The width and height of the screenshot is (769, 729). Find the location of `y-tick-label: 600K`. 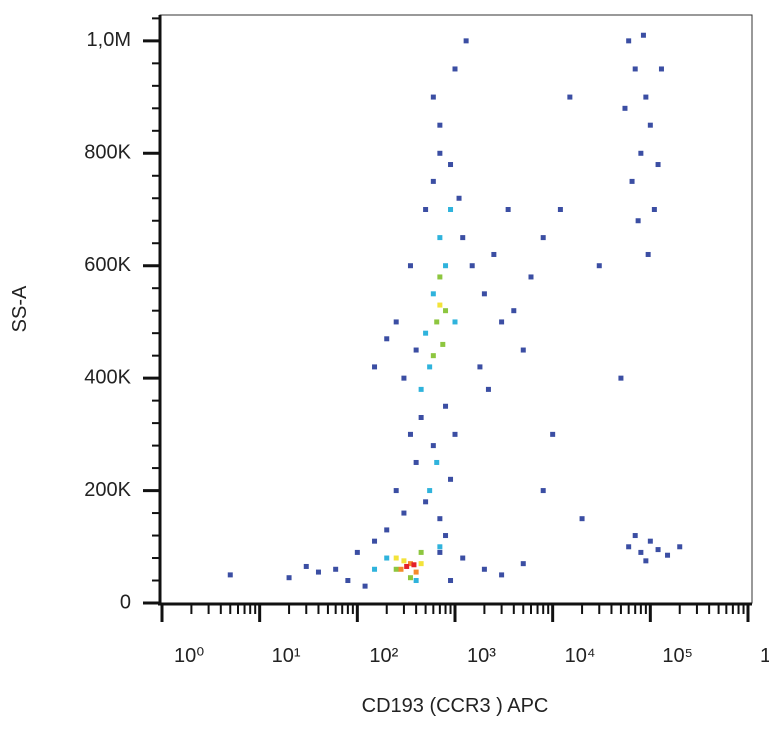

y-tick-label: 600K is located at coordinates (107, 265).